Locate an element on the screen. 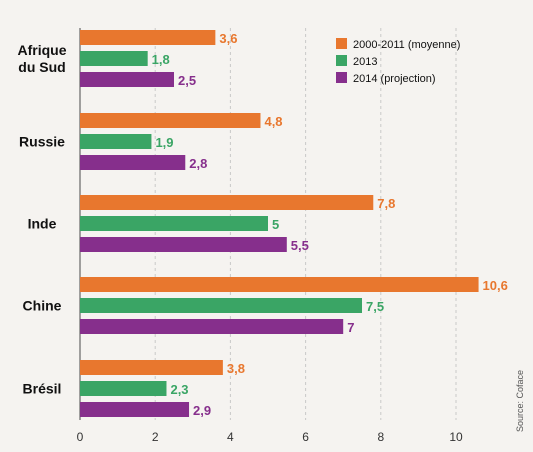 The image size is (533, 452). bar-value-label: 7,8 is located at coordinates (386, 203).